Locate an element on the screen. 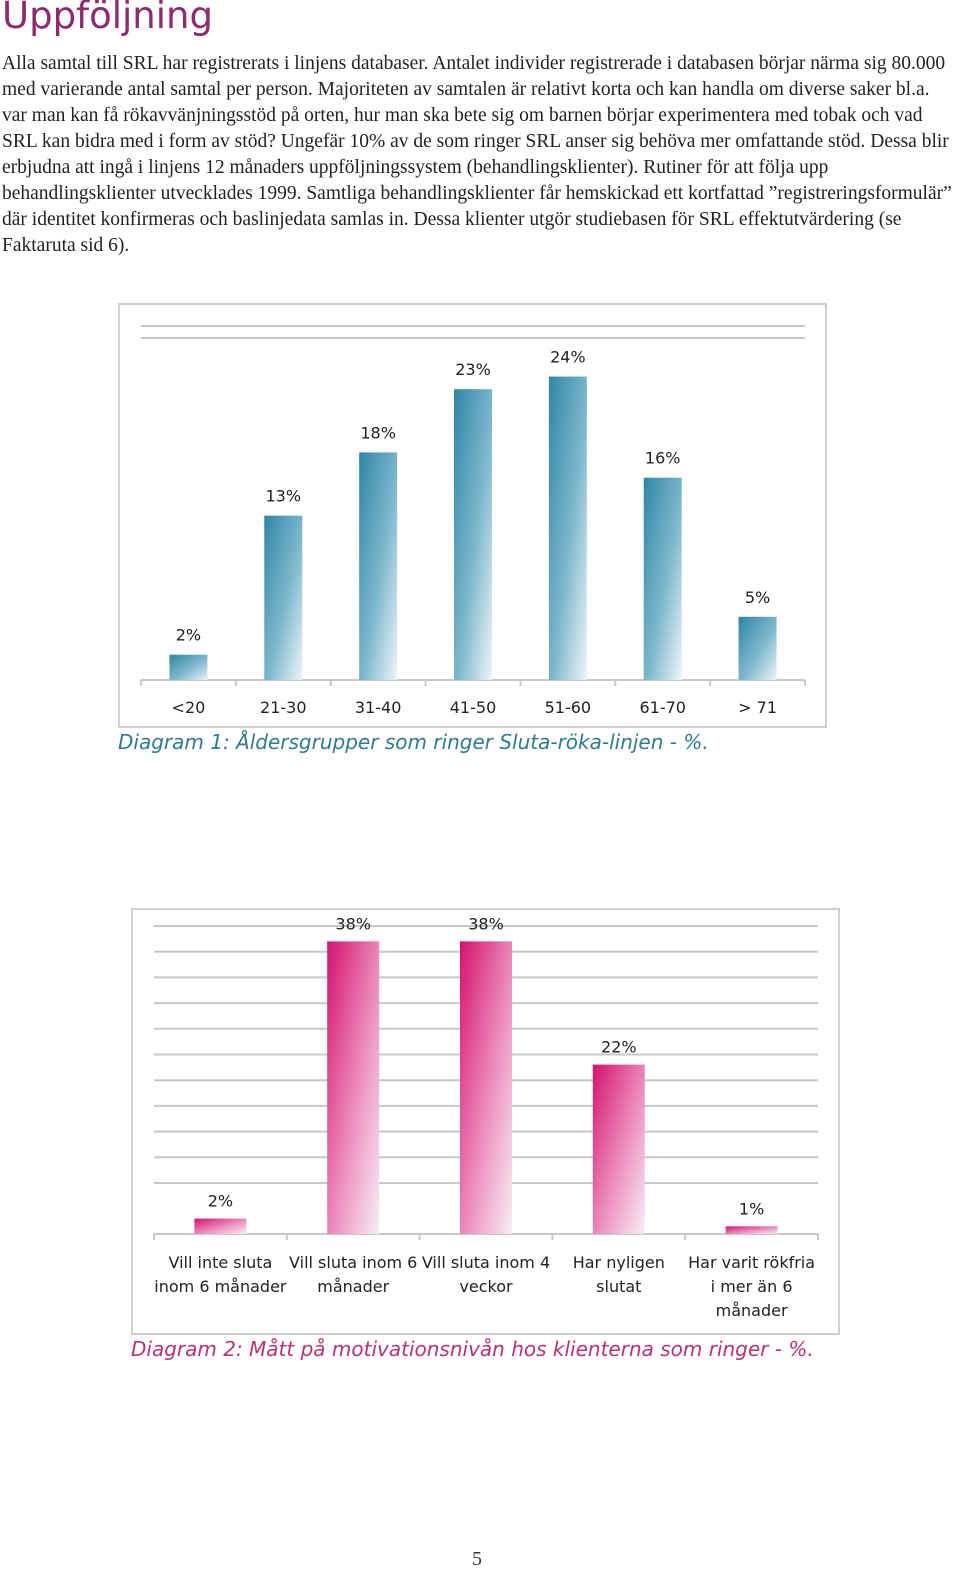 The image size is (960, 1578). page-number: 5 is located at coordinates (477, 1559).